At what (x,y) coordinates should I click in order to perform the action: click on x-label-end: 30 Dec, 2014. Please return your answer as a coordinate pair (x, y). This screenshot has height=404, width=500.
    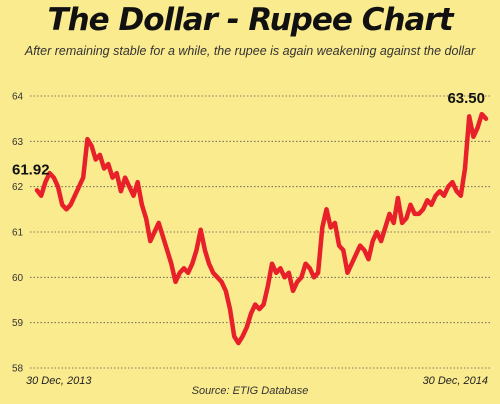
    Looking at the image, I should click on (455, 381).